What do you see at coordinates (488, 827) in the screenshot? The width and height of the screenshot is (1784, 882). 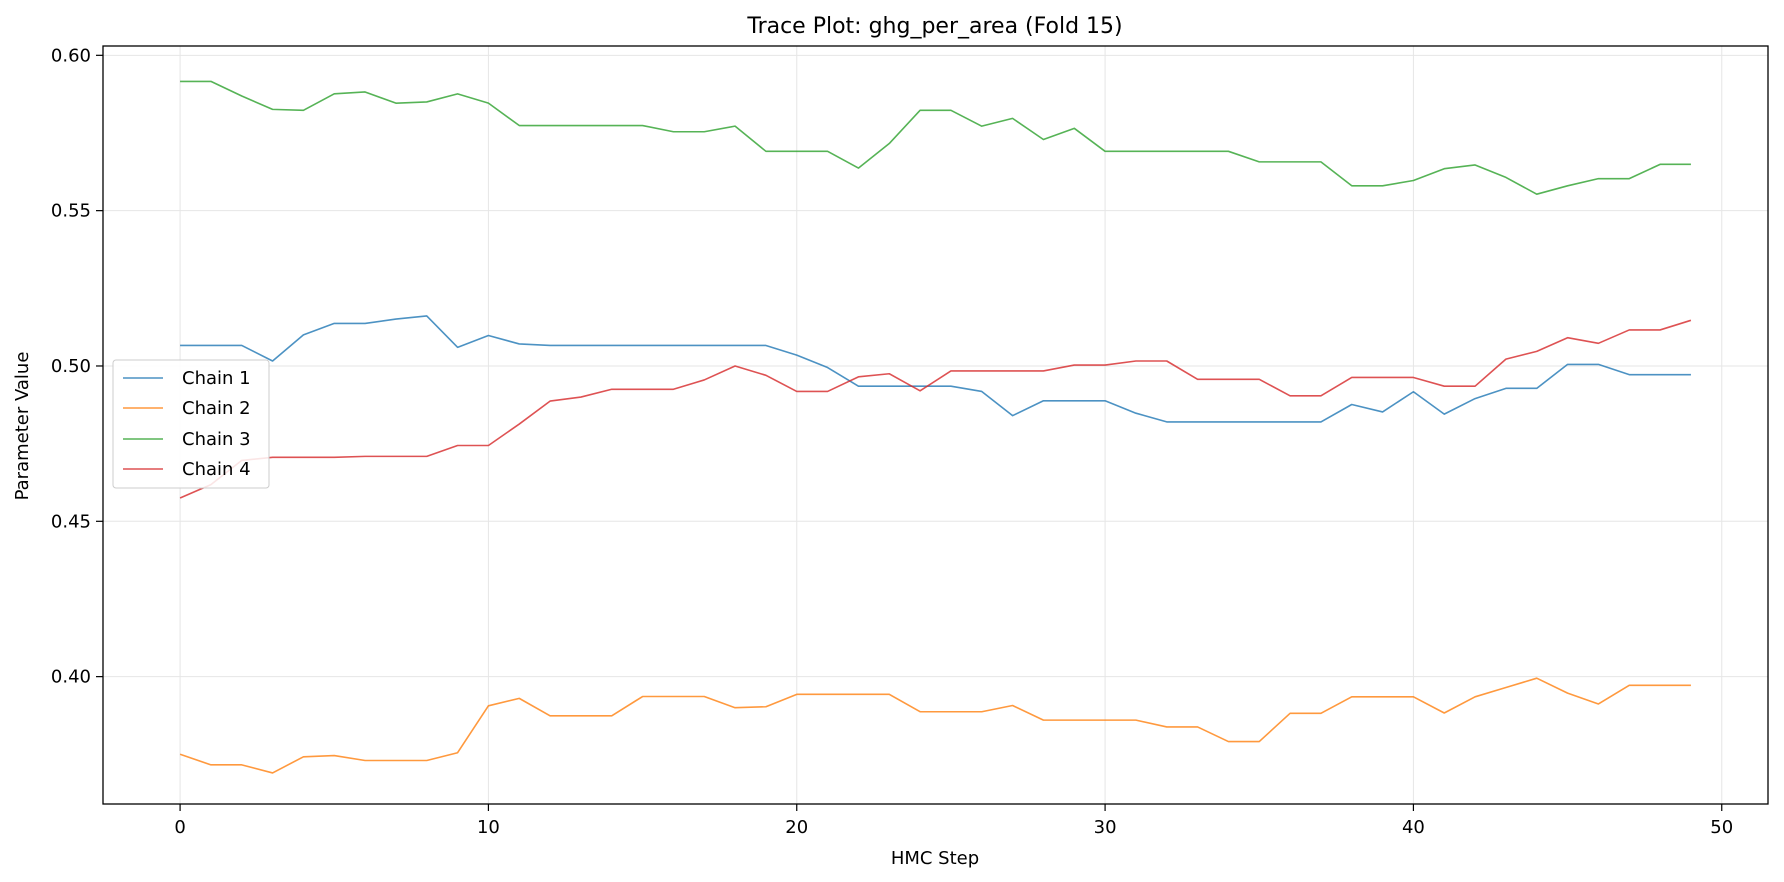 I see `x-tick-label: 10` at bounding box center [488, 827].